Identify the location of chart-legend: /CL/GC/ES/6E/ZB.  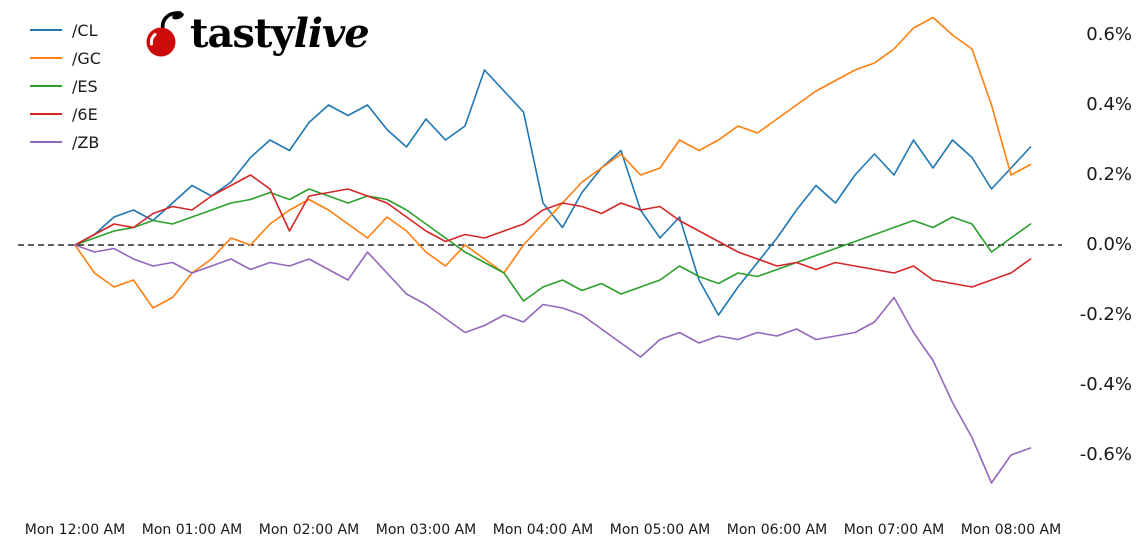
(65, 86).